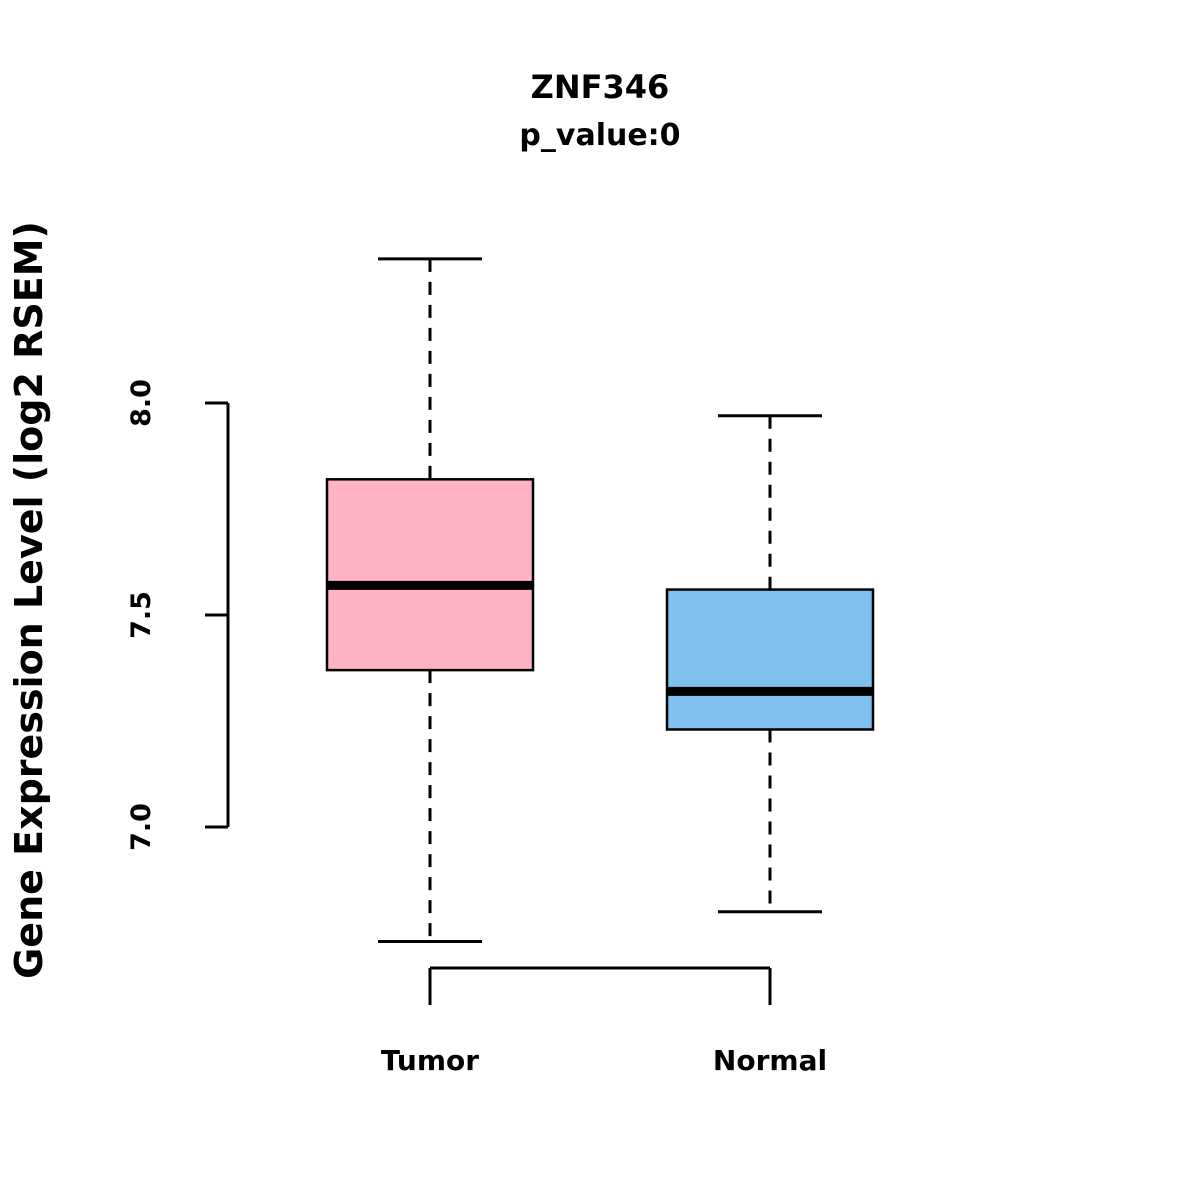  I want to click on y-axis: 8.0 7.5 7.0, so click(178, 615).